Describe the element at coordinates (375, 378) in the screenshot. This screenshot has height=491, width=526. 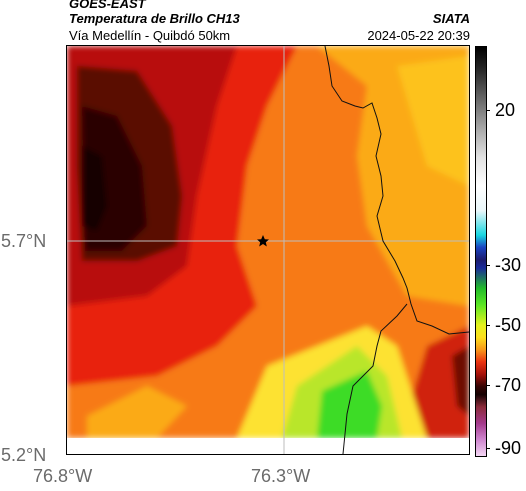
I see `river-boundary` at that location.